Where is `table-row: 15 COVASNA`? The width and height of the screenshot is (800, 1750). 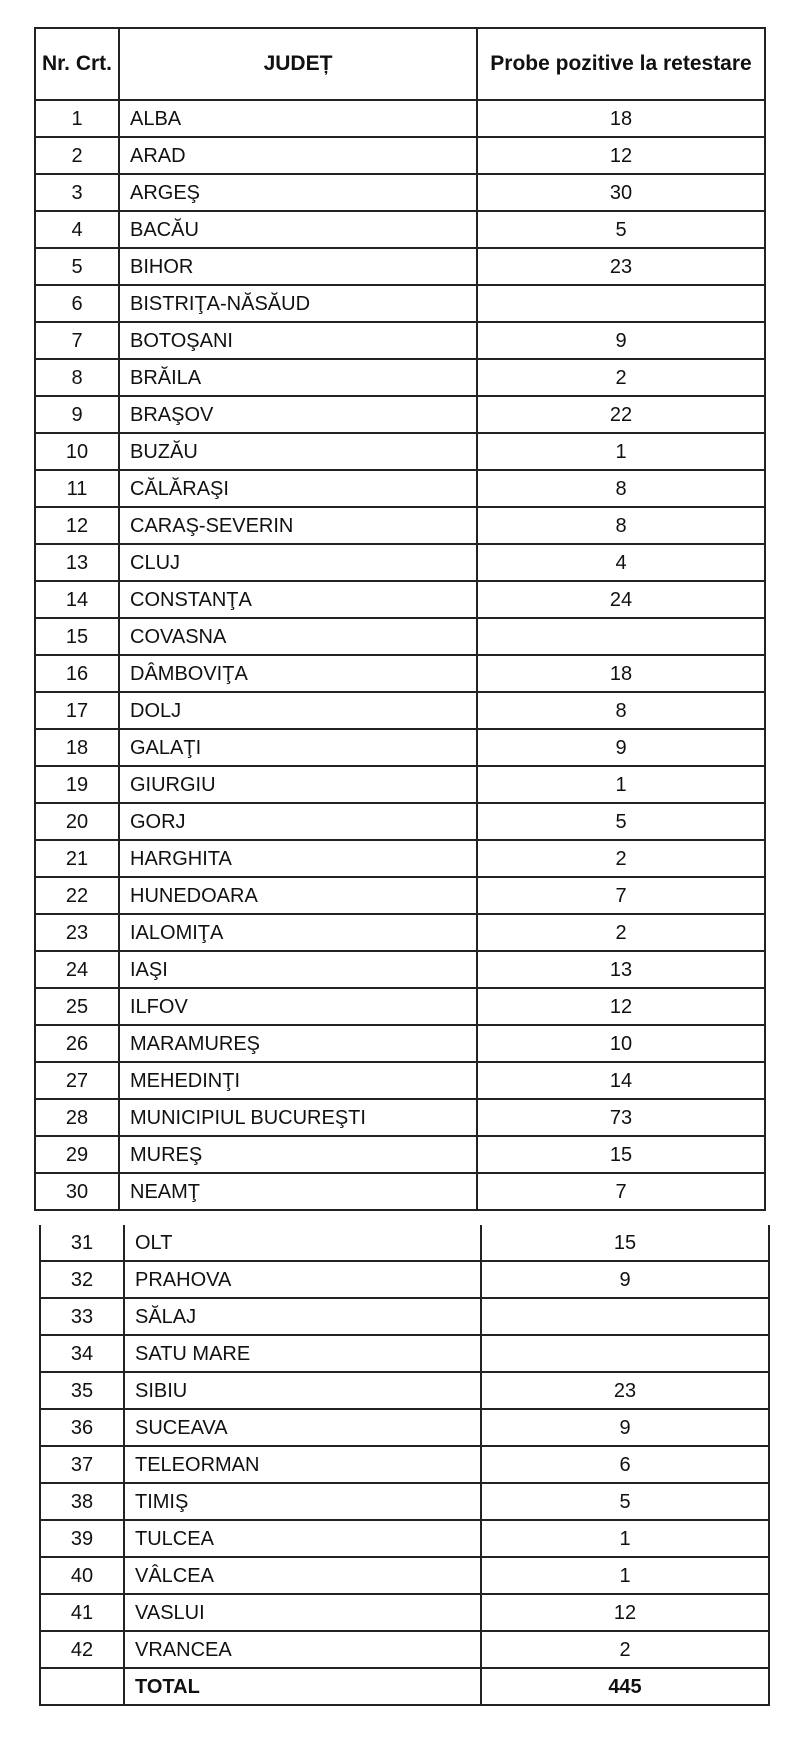 table-row: 15 COVASNA is located at coordinates (400, 636).